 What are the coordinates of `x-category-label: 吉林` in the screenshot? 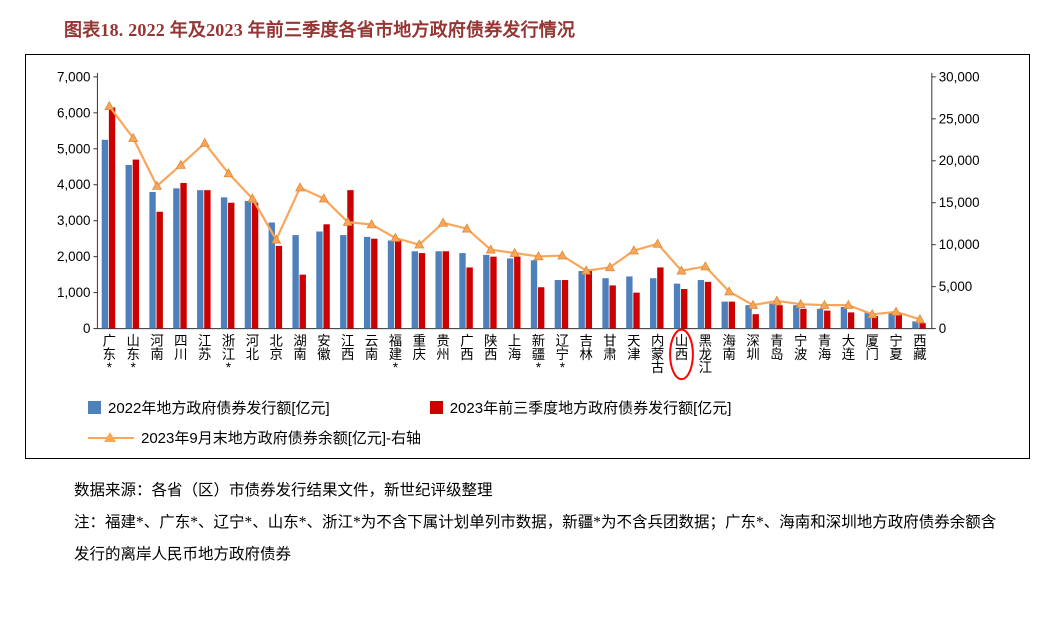 It's located at (585, 347).